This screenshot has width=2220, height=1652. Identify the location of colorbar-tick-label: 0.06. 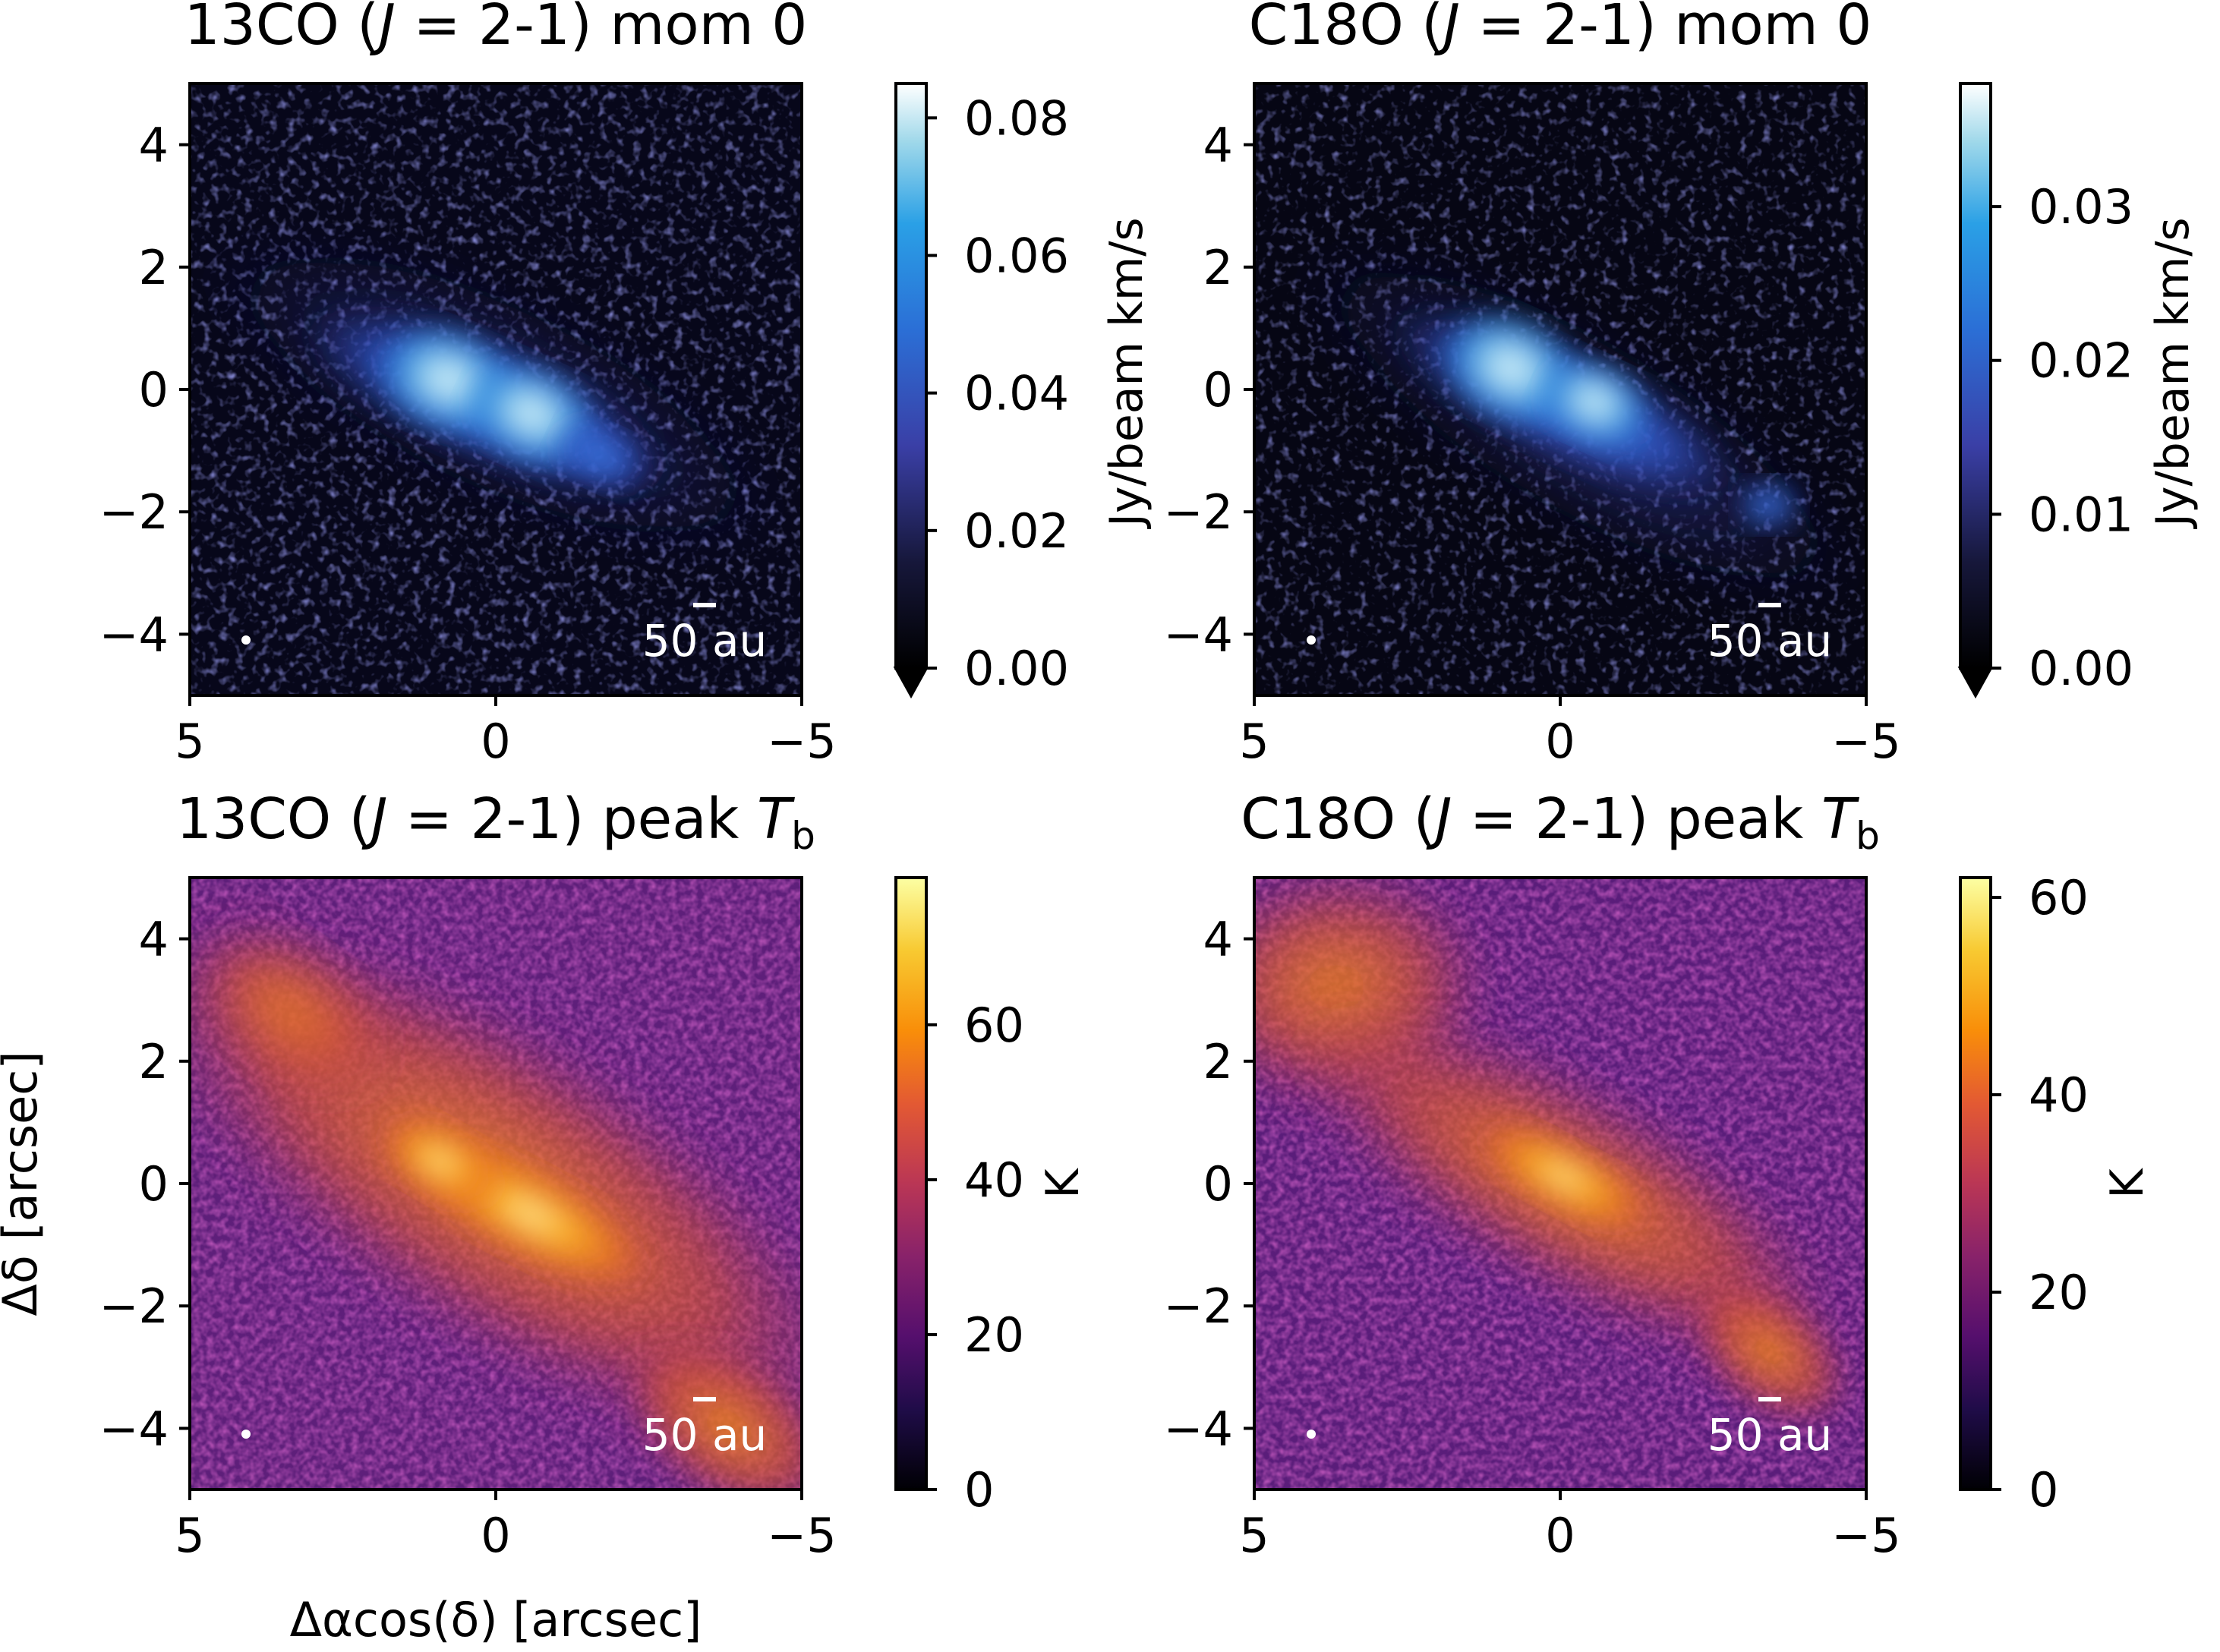
(1017, 255).